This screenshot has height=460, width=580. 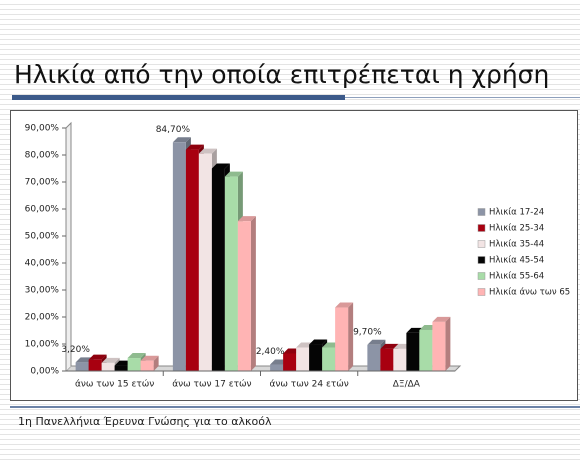 What do you see at coordinates (68, 246) in the screenshot?
I see `wall` at bounding box center [68, 246].